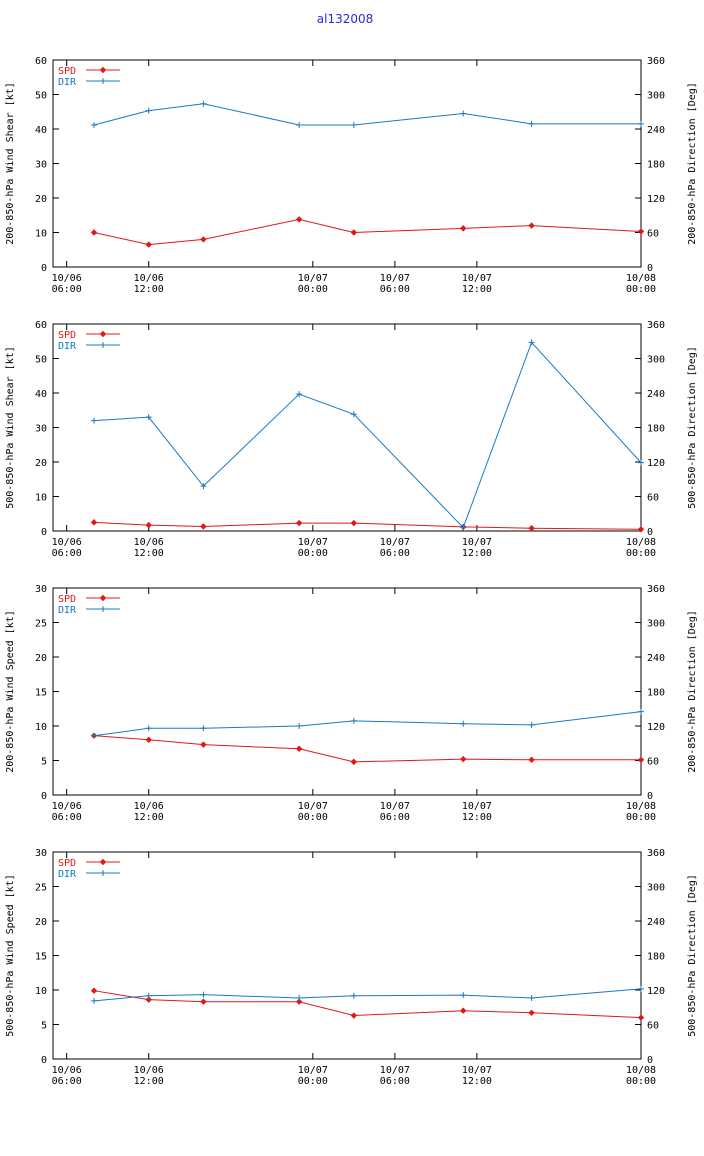 The image size is (704, 1156). What do you see at coordinates (650, 796) in the screenshot?
I see `y2-tick-label: 0` at bounding box center [650, 796].